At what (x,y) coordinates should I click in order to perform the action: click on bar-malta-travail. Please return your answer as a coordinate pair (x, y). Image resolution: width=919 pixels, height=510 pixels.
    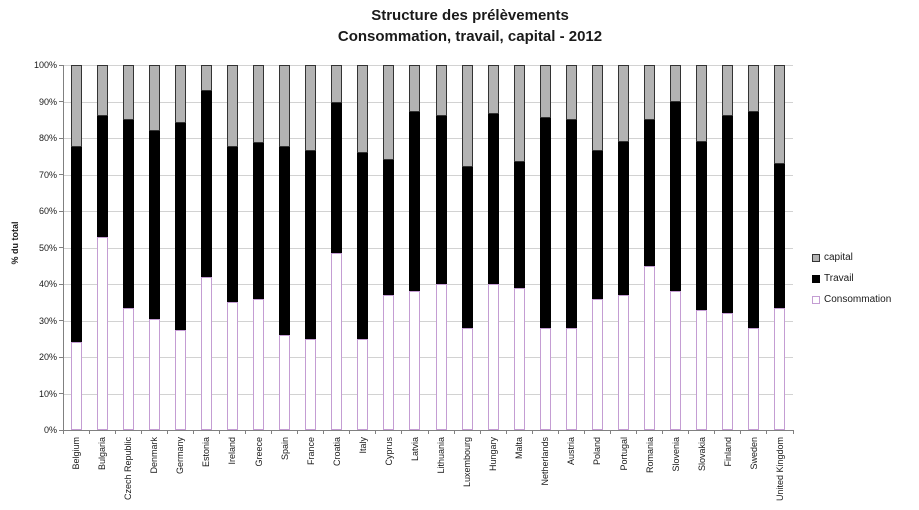
    Looking at the image, I should click on (519, 224).